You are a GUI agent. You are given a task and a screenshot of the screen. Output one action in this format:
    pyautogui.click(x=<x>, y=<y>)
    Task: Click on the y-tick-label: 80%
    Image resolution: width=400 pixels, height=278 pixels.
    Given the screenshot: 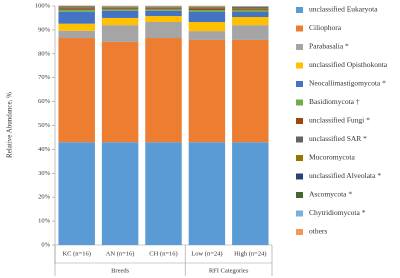 What is the action you would take?
    pyautogui.click(x=44, y=53)
    